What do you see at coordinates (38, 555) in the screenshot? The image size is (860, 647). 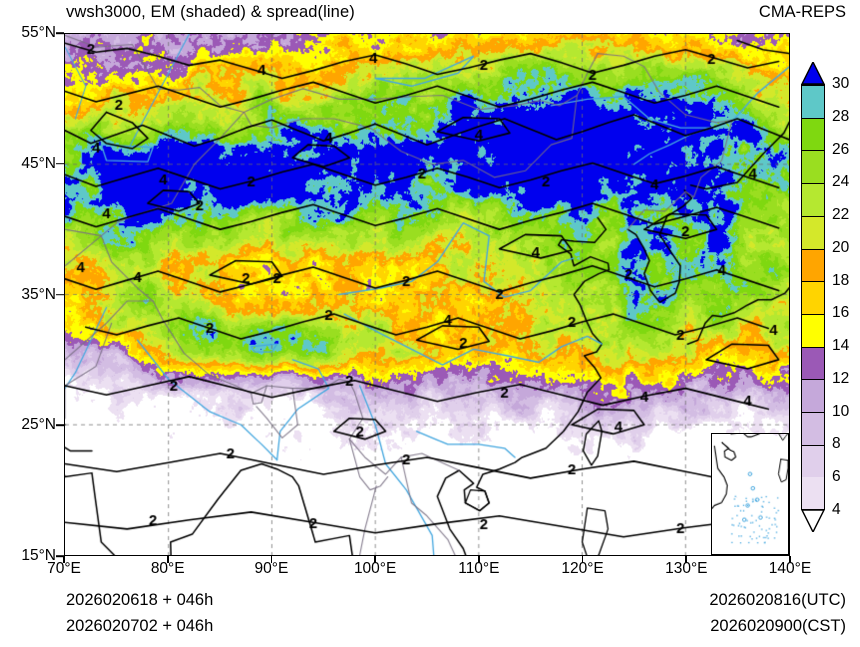 I see `y-tick-label: 15°N` at bounding box center [38, 555].